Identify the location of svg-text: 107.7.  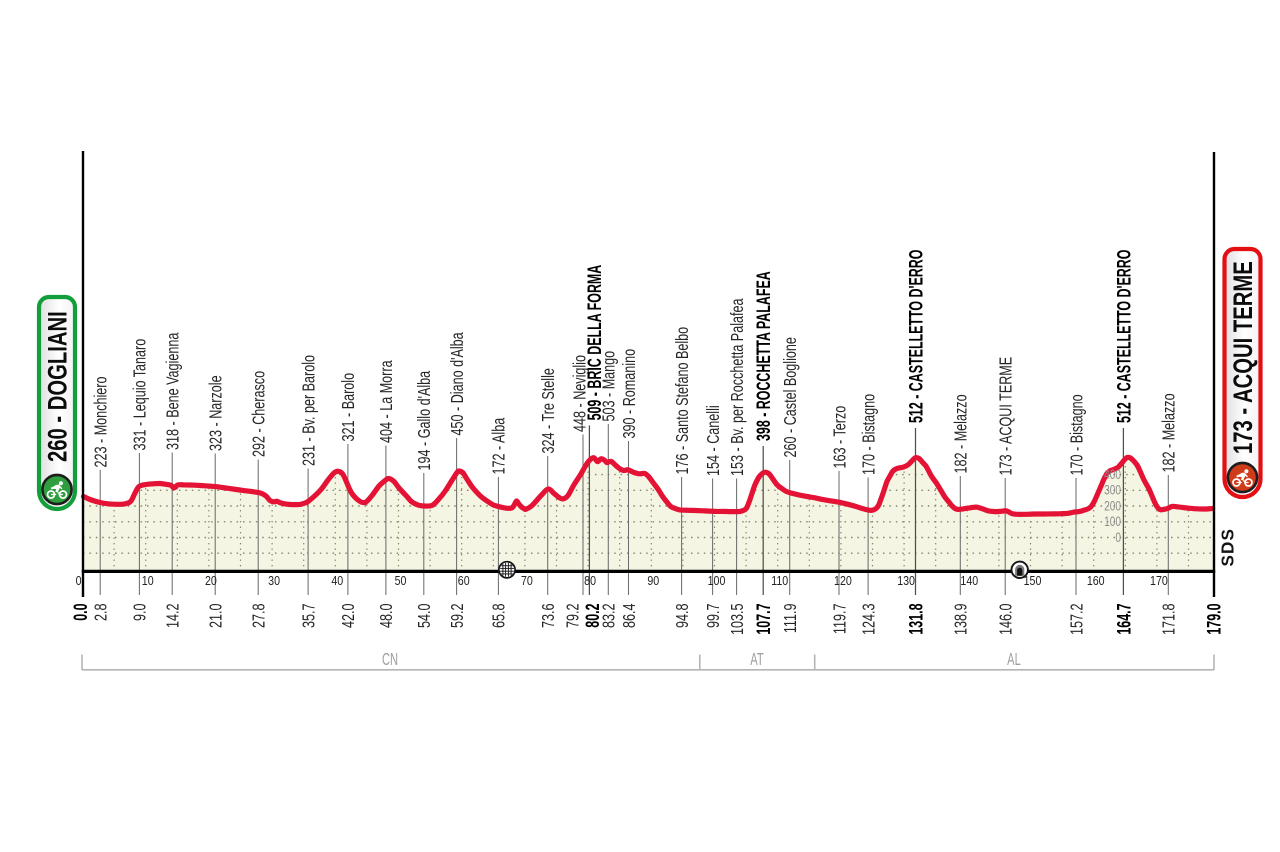
(764, 618).